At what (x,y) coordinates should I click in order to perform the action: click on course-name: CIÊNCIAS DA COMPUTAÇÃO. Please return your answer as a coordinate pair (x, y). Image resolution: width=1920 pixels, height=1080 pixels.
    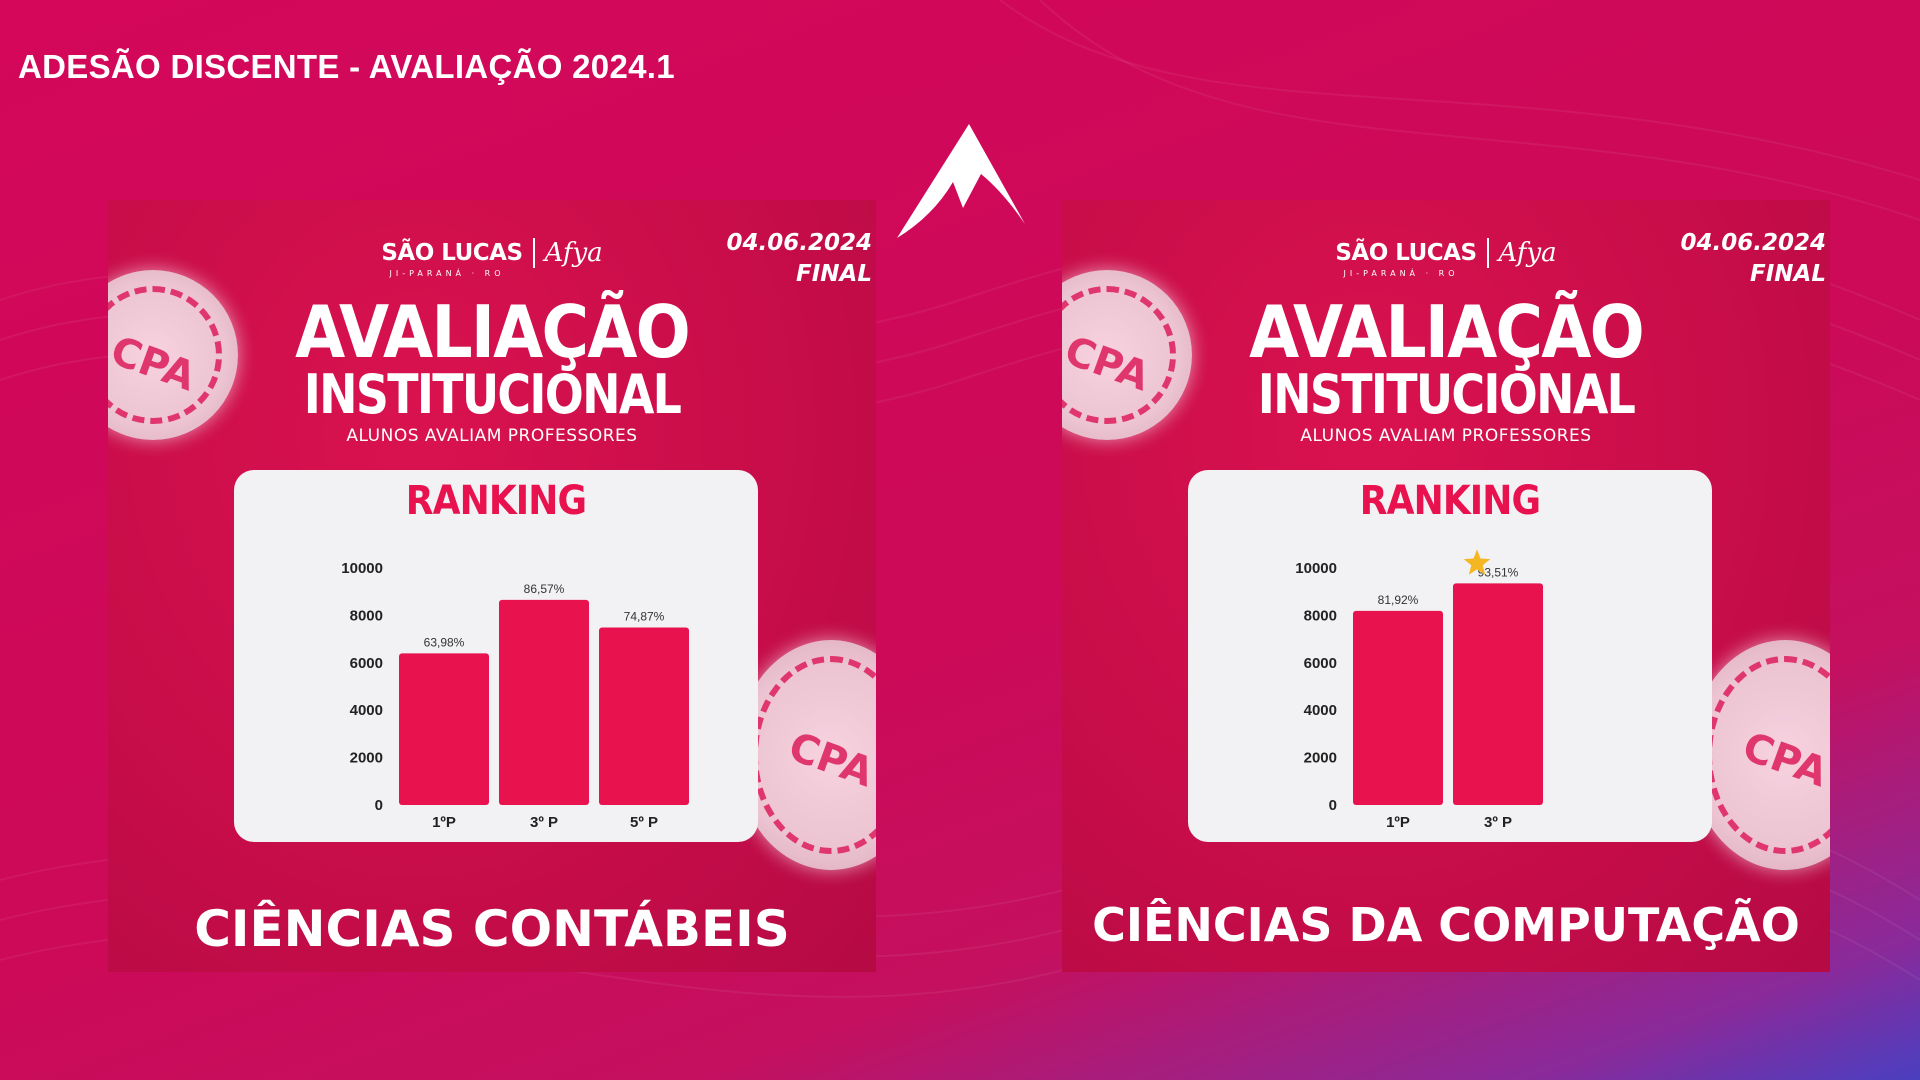
    Looking at the image, I should click on (1446, 925).